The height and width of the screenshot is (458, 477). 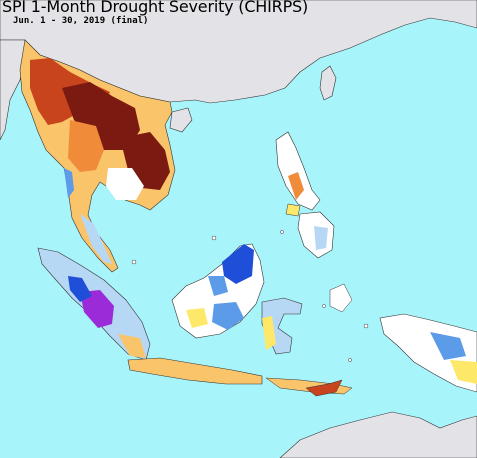 I want to click on very-wet-sumatra, so click(x=80, y=289).